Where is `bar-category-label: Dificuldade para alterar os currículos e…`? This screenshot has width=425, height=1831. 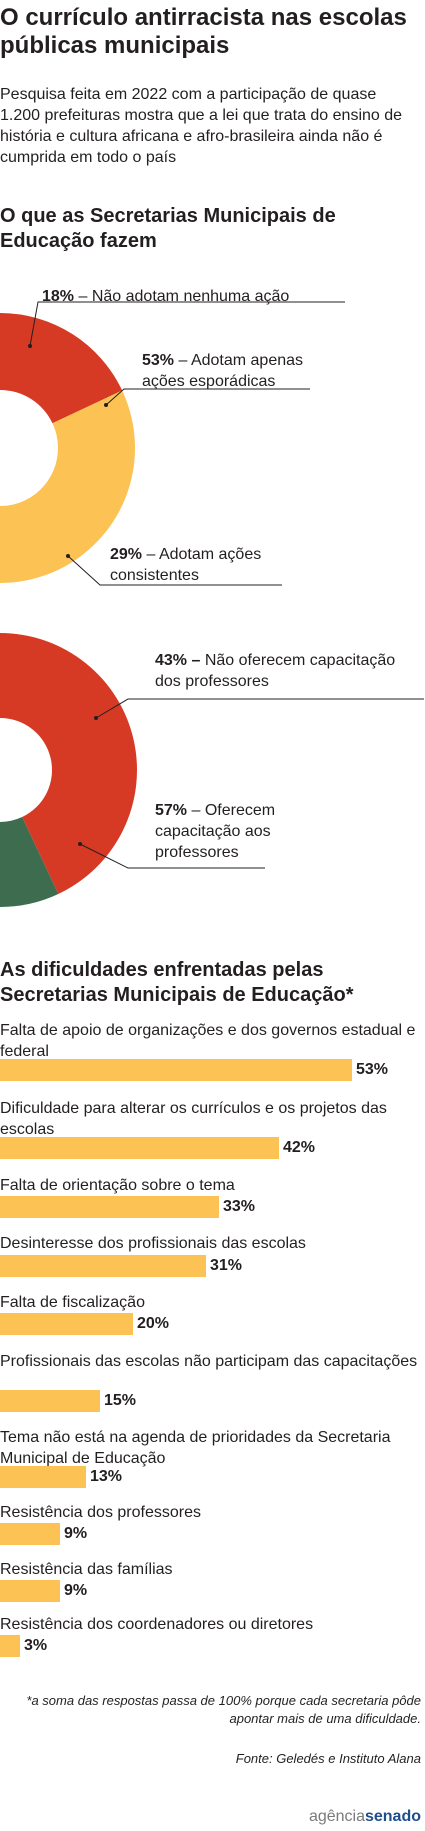
bar-category-label: Dificuldade para alterar os currículos e… is located at coordinates (193, 1119).